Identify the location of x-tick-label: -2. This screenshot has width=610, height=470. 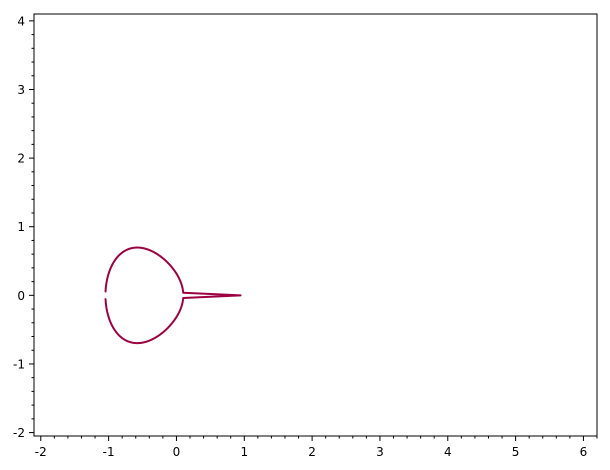
(41, 452).